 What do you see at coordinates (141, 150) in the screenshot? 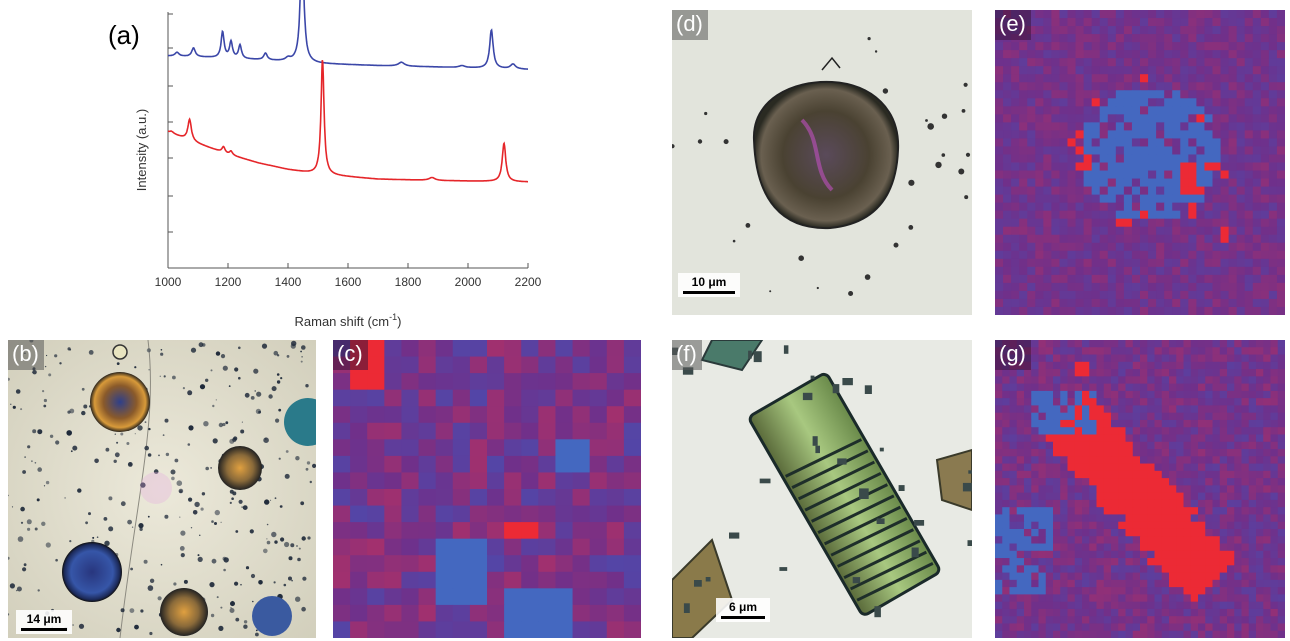
I see `y-axis-label: Intensity (a.u.)` at bounding box center [141, 150].